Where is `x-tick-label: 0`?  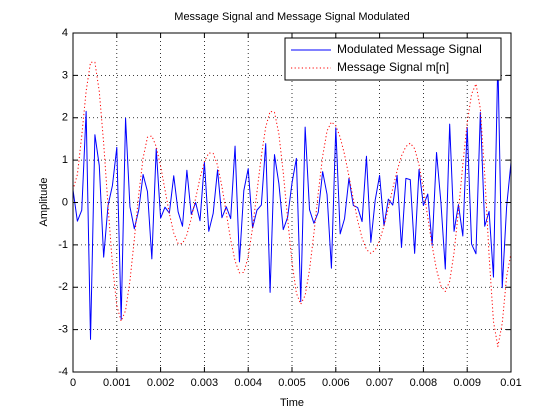 x-tick-label: 0 is located at coordinates (73, 383).